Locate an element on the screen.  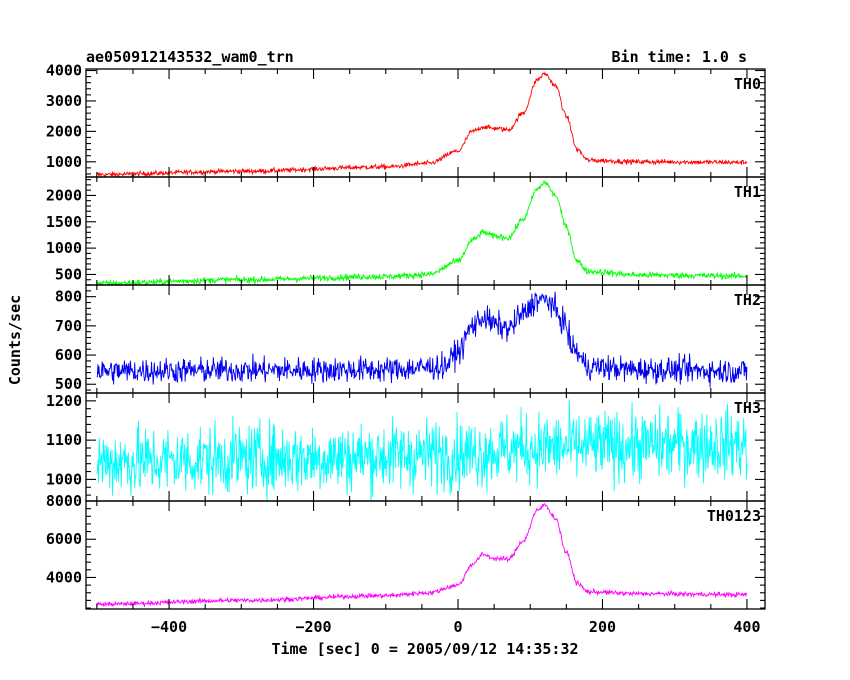
panel-th0123: 4000 6000 8000 TH0123 is located at coordinates (406, 551).